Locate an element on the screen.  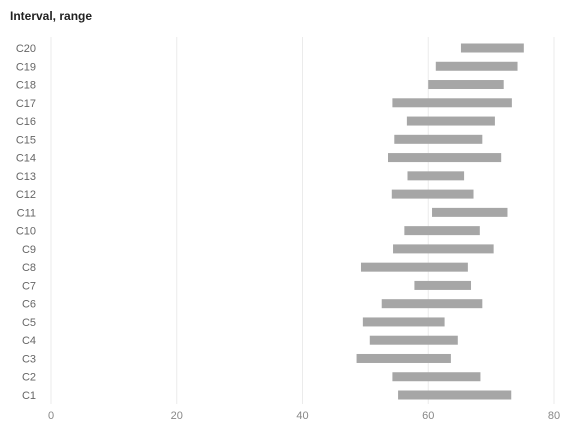
y-tick-label: C16 is located at coordinates (26, 122).